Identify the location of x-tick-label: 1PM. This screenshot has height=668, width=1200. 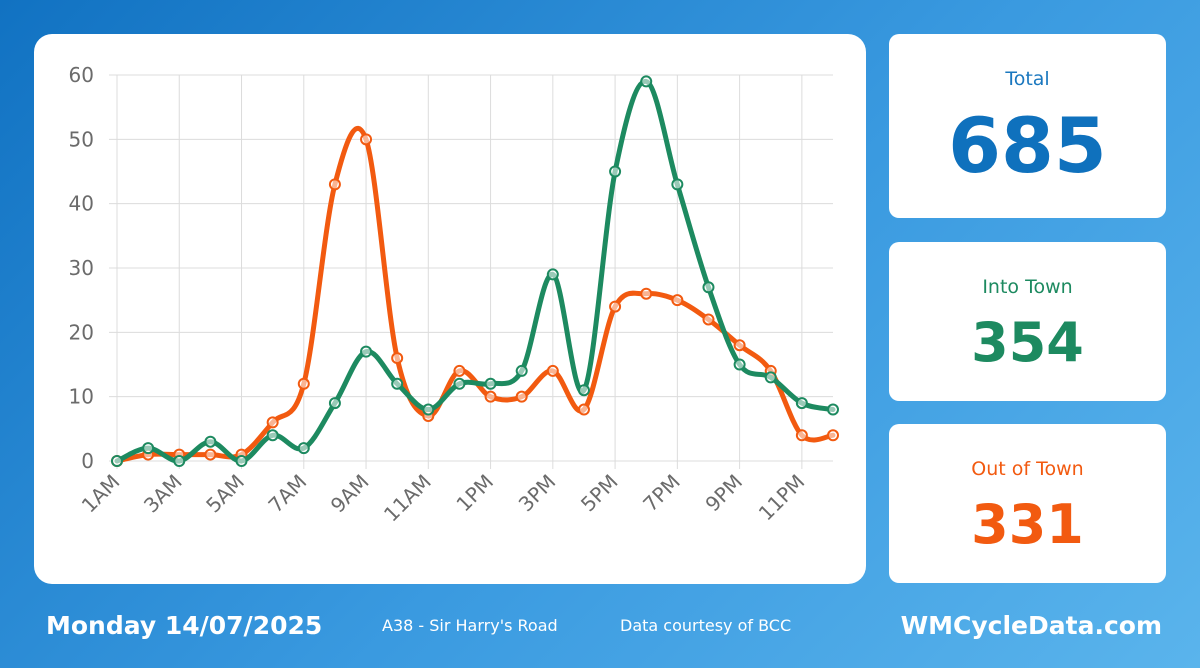
(474, 493).